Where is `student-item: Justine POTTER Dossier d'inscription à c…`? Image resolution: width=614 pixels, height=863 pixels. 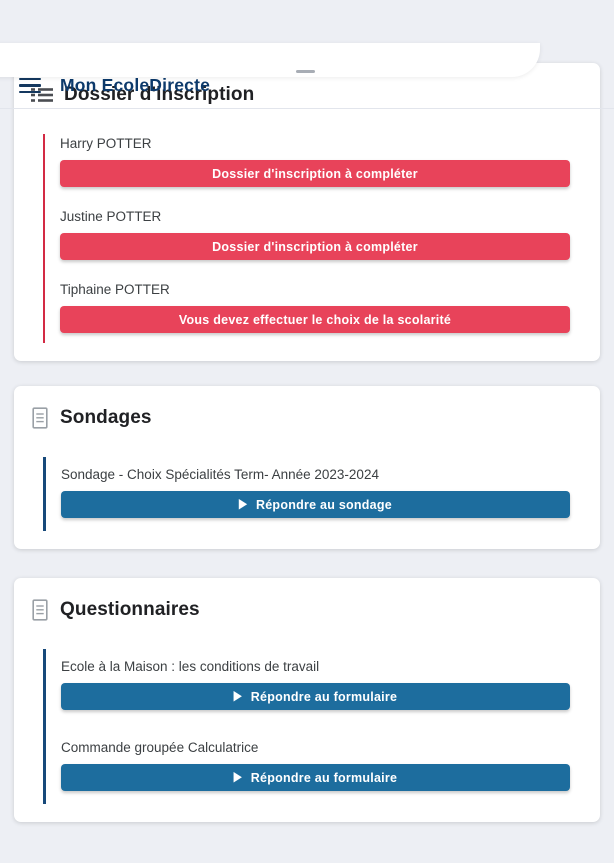 student-item: Justine POTTER Dossier d'inscription à c… is located at coordinates (315, 234).